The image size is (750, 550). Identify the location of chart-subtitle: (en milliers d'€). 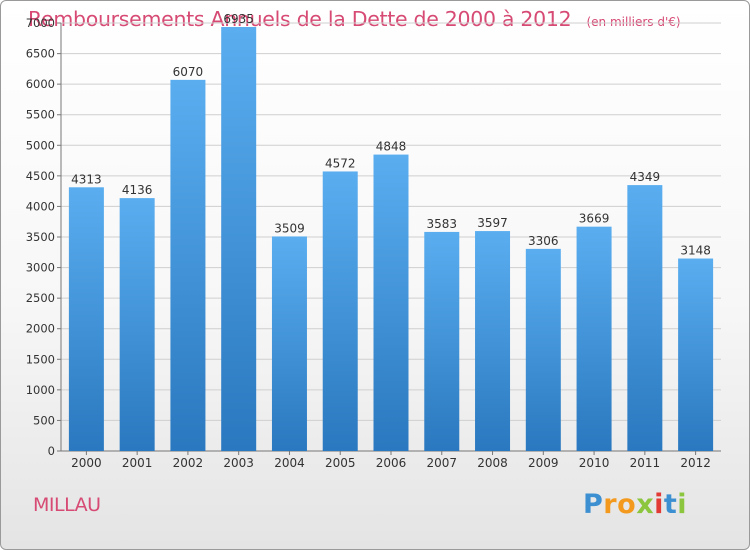
(633, 22).